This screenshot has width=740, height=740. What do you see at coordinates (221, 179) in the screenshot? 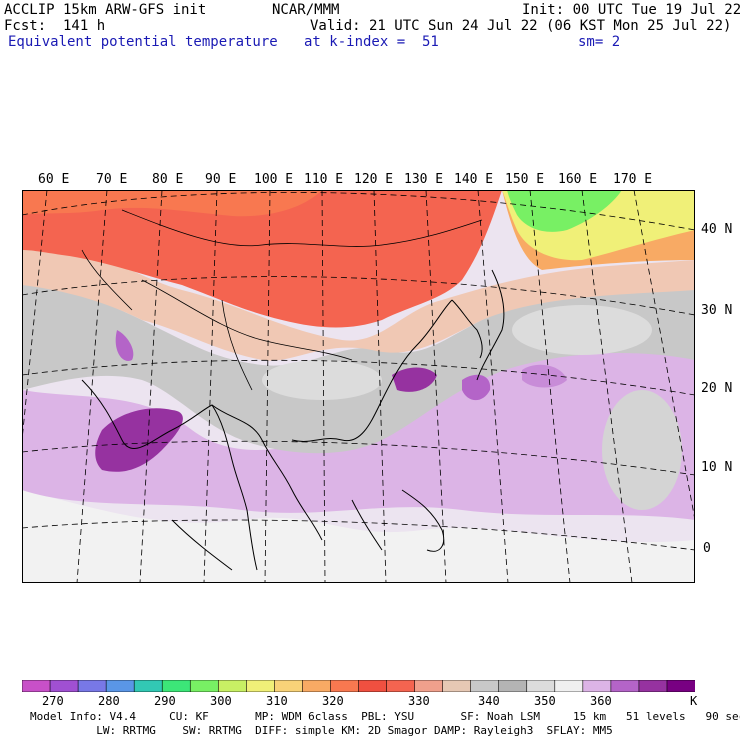
I see `lon-label: 90 E` at bounding box center [221, 179].